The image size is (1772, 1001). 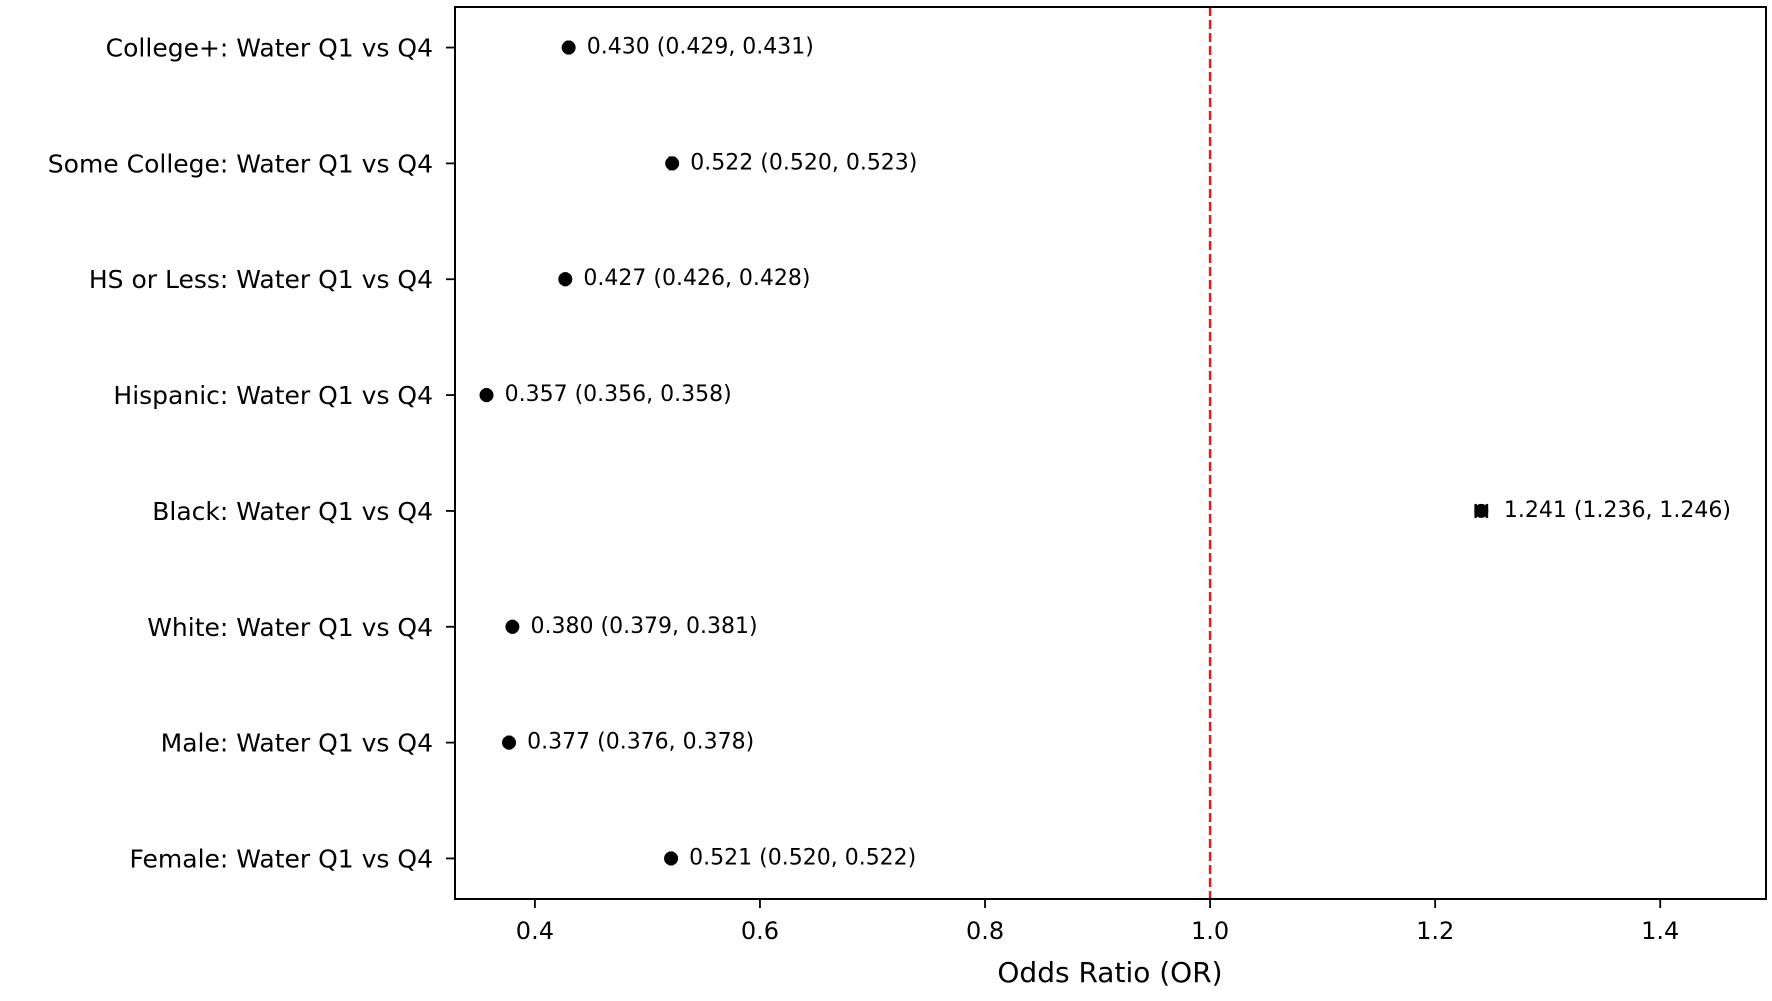 I want to click on x-tick-label: 1.4, so click(x=1660, y=931).